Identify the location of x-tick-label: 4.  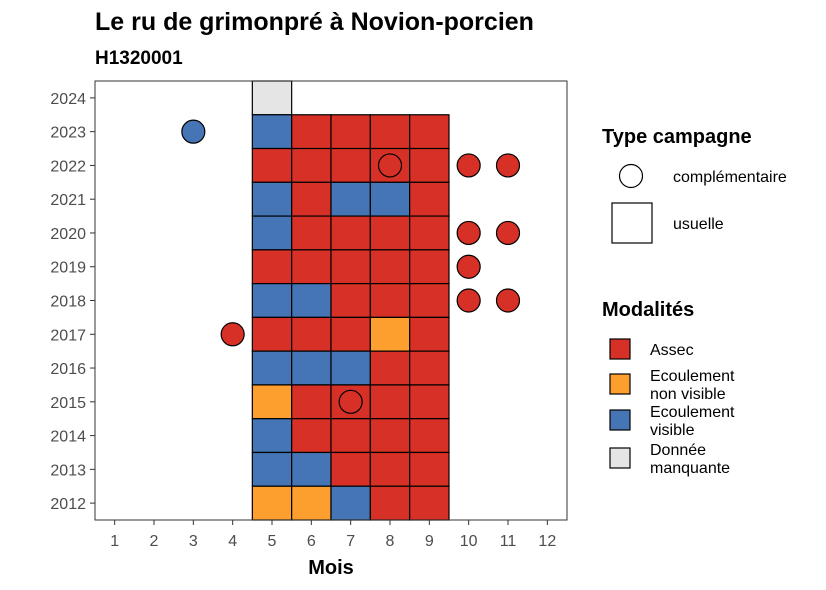
(232, 541).